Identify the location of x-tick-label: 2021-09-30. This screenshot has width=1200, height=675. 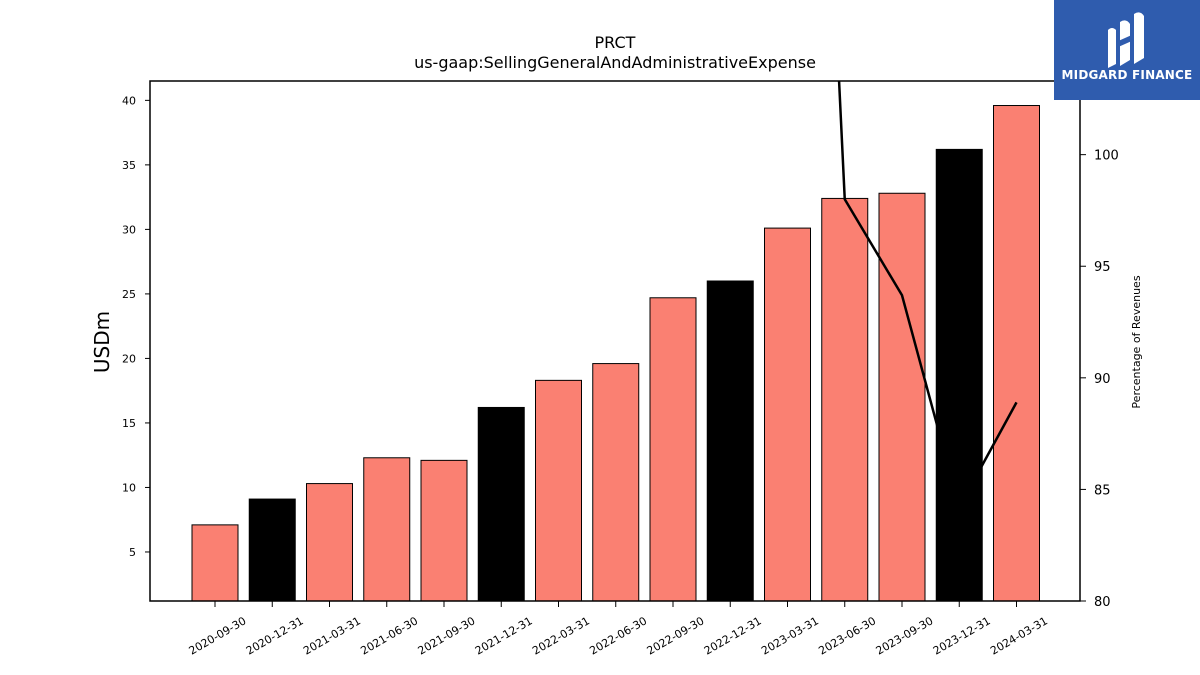
(447, 635).